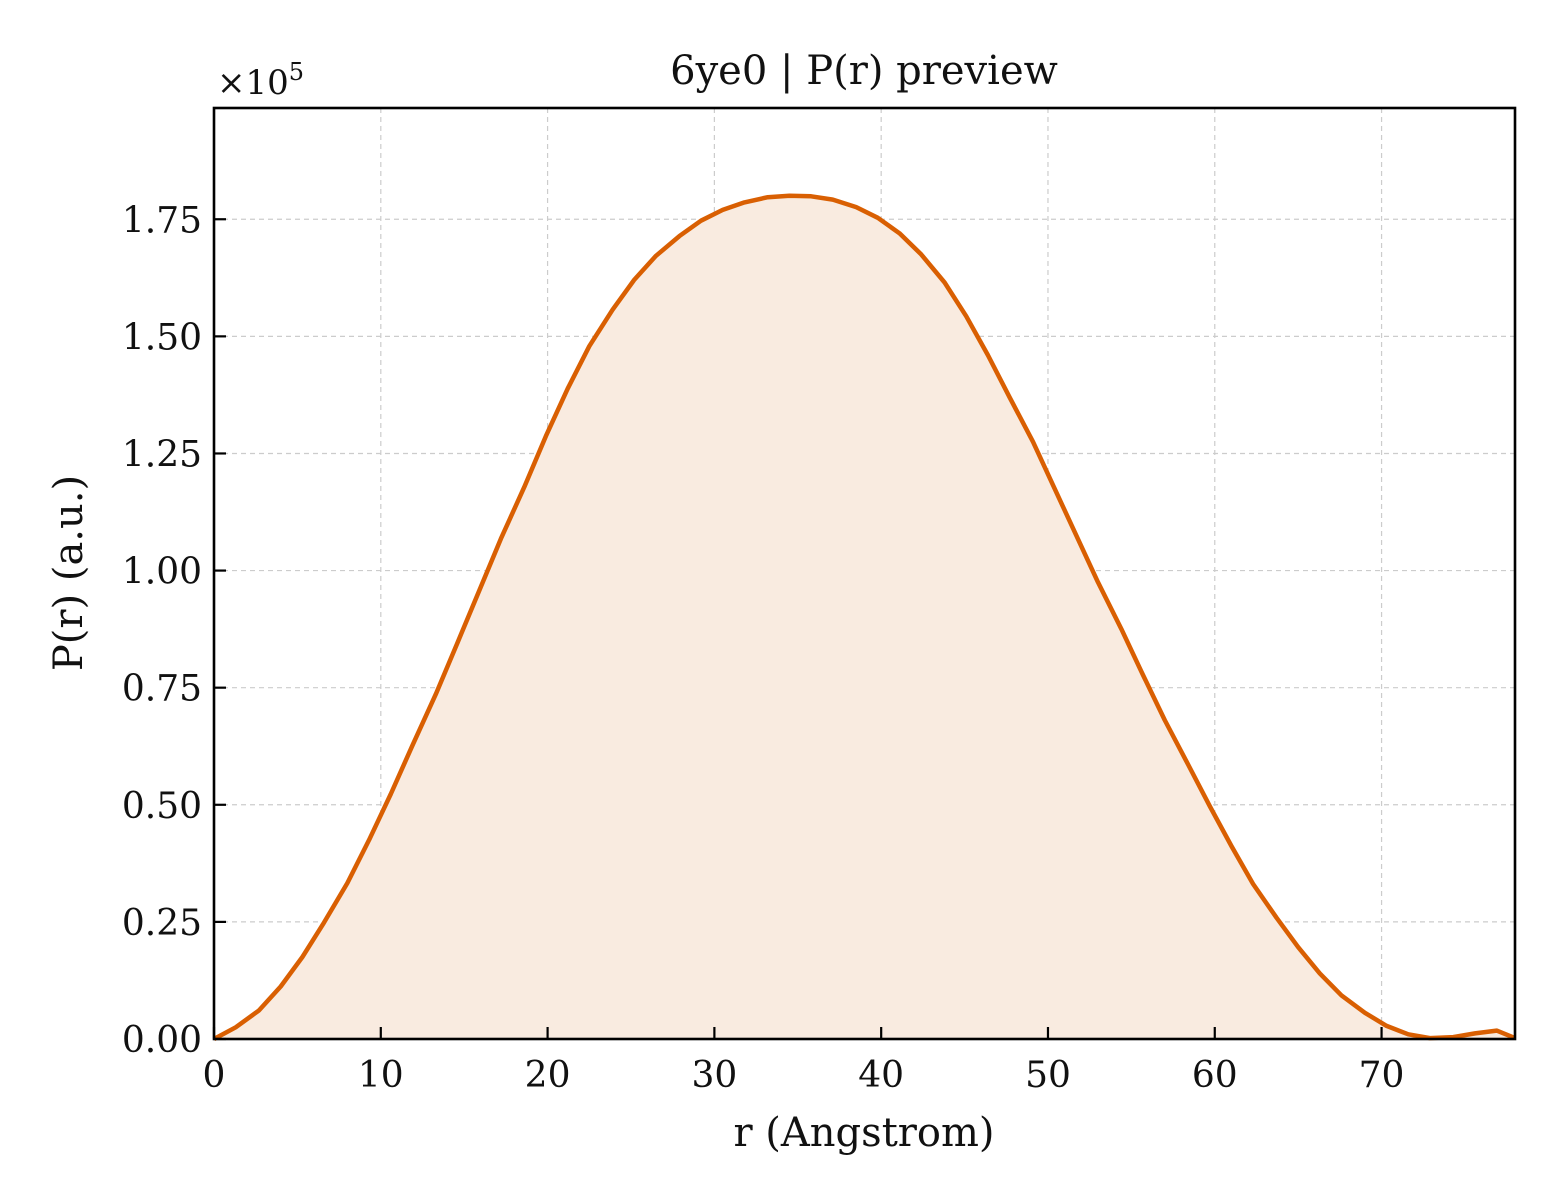 This screenshot has height=1200, width=1560. Describe the element at coordinates (863, 1133) in the screenshot. I see `x-axis-label: r (Angstrom)` at that location.